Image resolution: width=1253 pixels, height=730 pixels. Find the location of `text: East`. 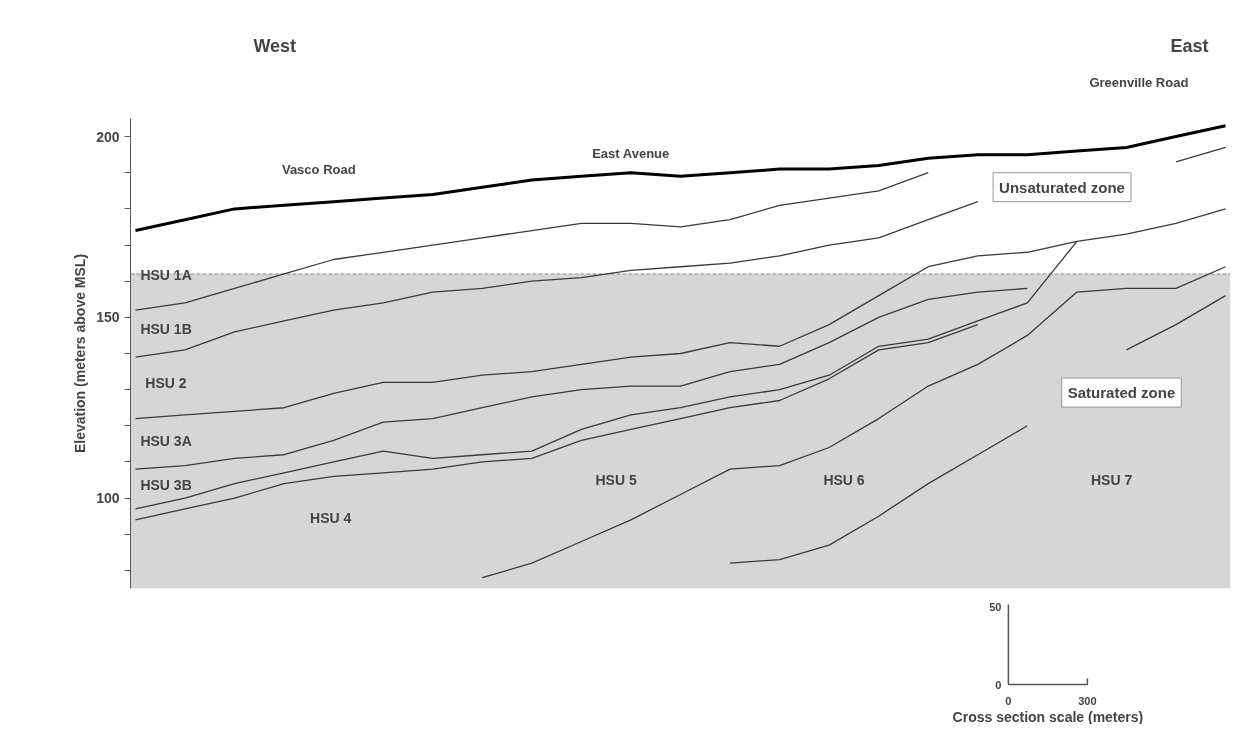

text: East is located at coordinates (1189, 45).